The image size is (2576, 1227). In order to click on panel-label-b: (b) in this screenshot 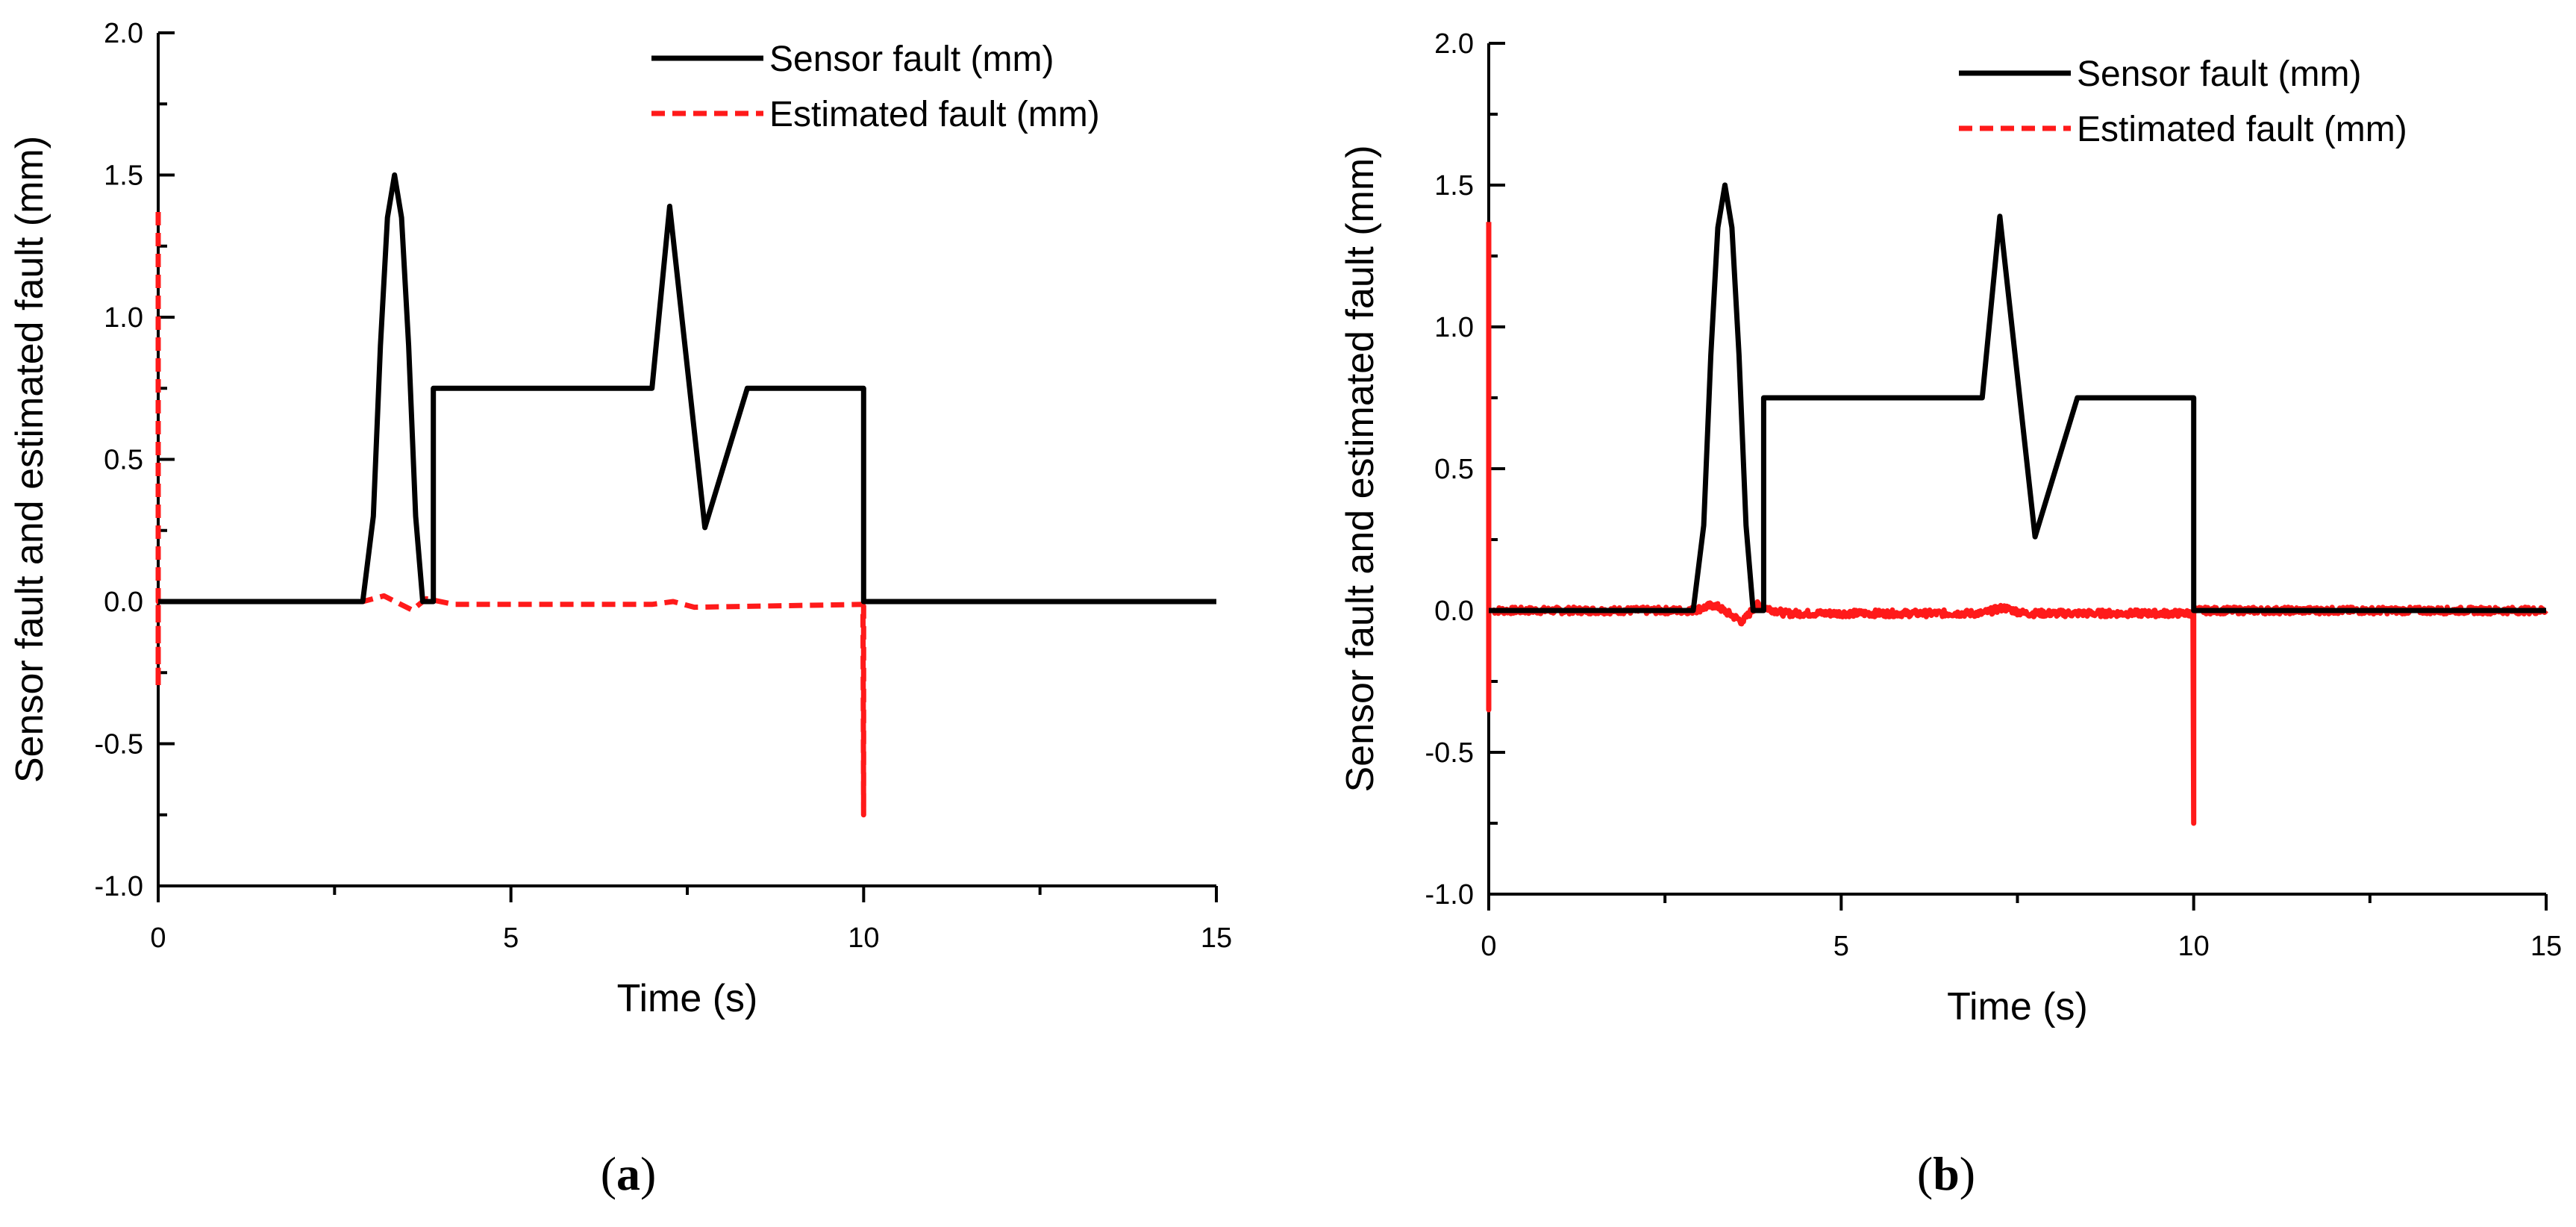, I will do `click(1946, 1173)`.